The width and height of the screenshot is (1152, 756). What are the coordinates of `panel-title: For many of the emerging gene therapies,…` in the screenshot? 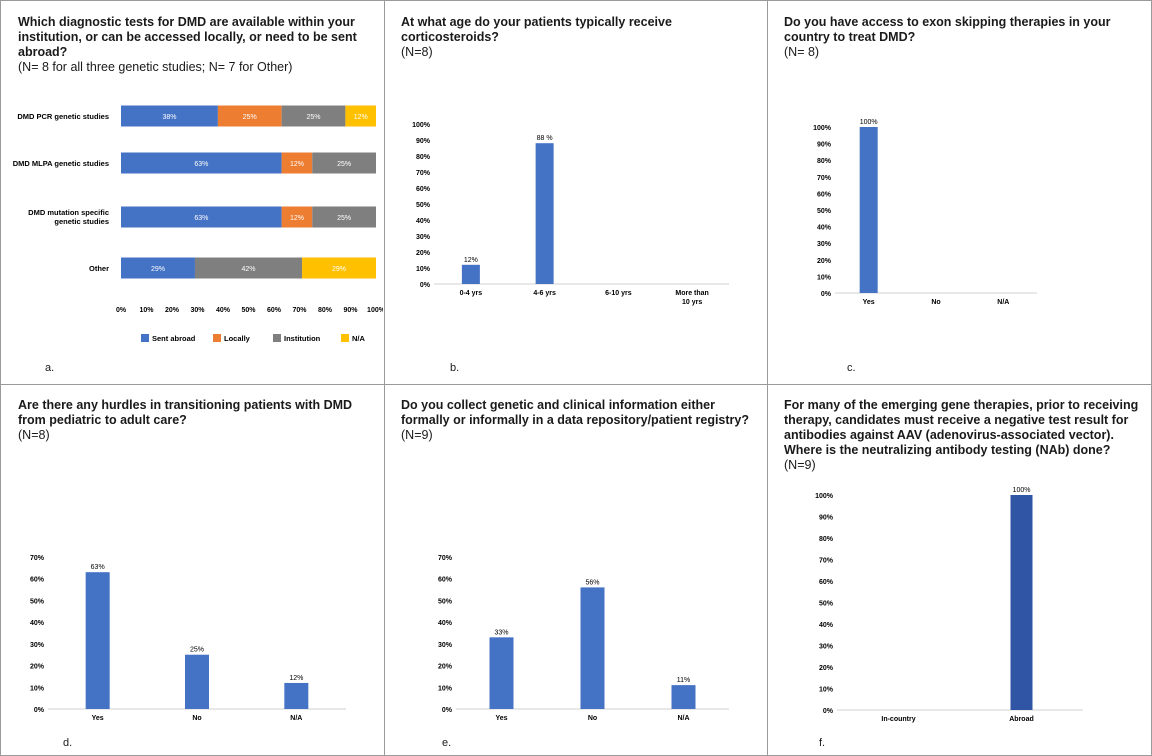 It's located at (965, 435).